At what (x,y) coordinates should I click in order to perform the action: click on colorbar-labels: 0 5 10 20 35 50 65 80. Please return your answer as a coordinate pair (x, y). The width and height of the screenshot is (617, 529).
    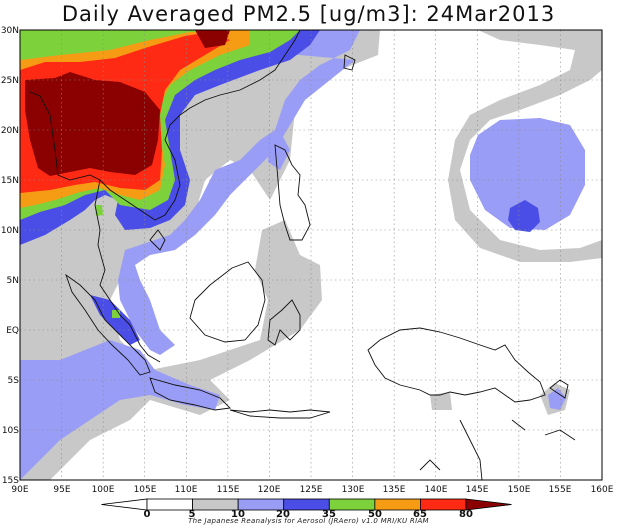
    Looking at the image, I should click on (308, 514).